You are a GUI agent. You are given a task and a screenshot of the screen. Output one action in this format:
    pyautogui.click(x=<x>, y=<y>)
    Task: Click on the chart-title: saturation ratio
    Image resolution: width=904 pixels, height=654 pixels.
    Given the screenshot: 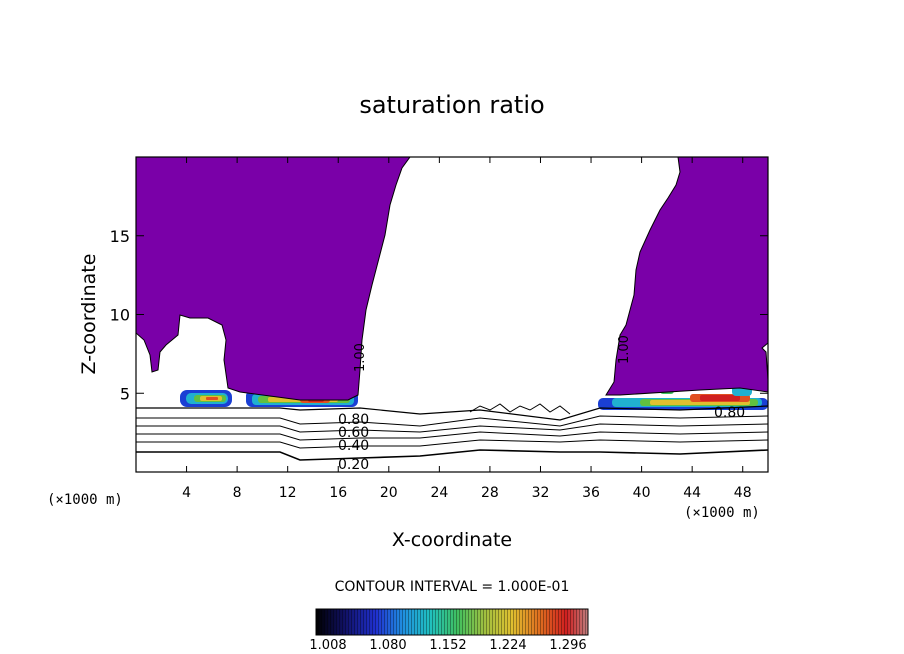 What is the action you would take?
    pyautogui.click(x=451, y=105)
    